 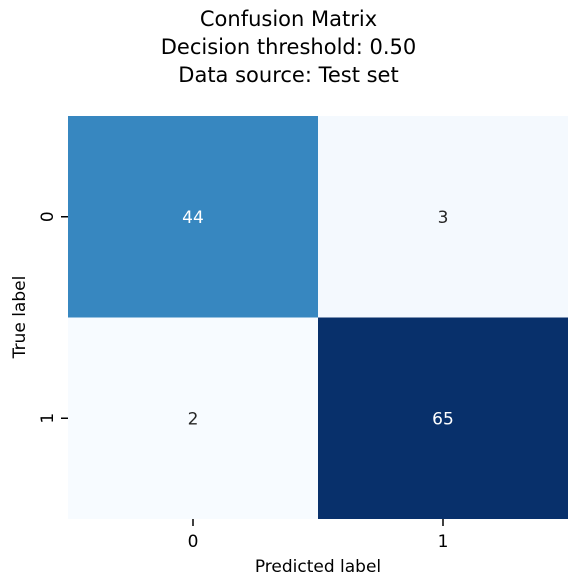 What do you see at coordinates (288, 75) in the screenshot?
I see `title-line-3: Data source: Test set` at bounding box center [288, 75].